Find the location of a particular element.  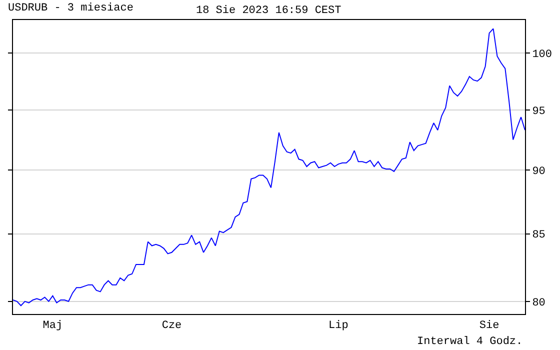

y-tick-label: 80 is located at coordinates (539, 303).